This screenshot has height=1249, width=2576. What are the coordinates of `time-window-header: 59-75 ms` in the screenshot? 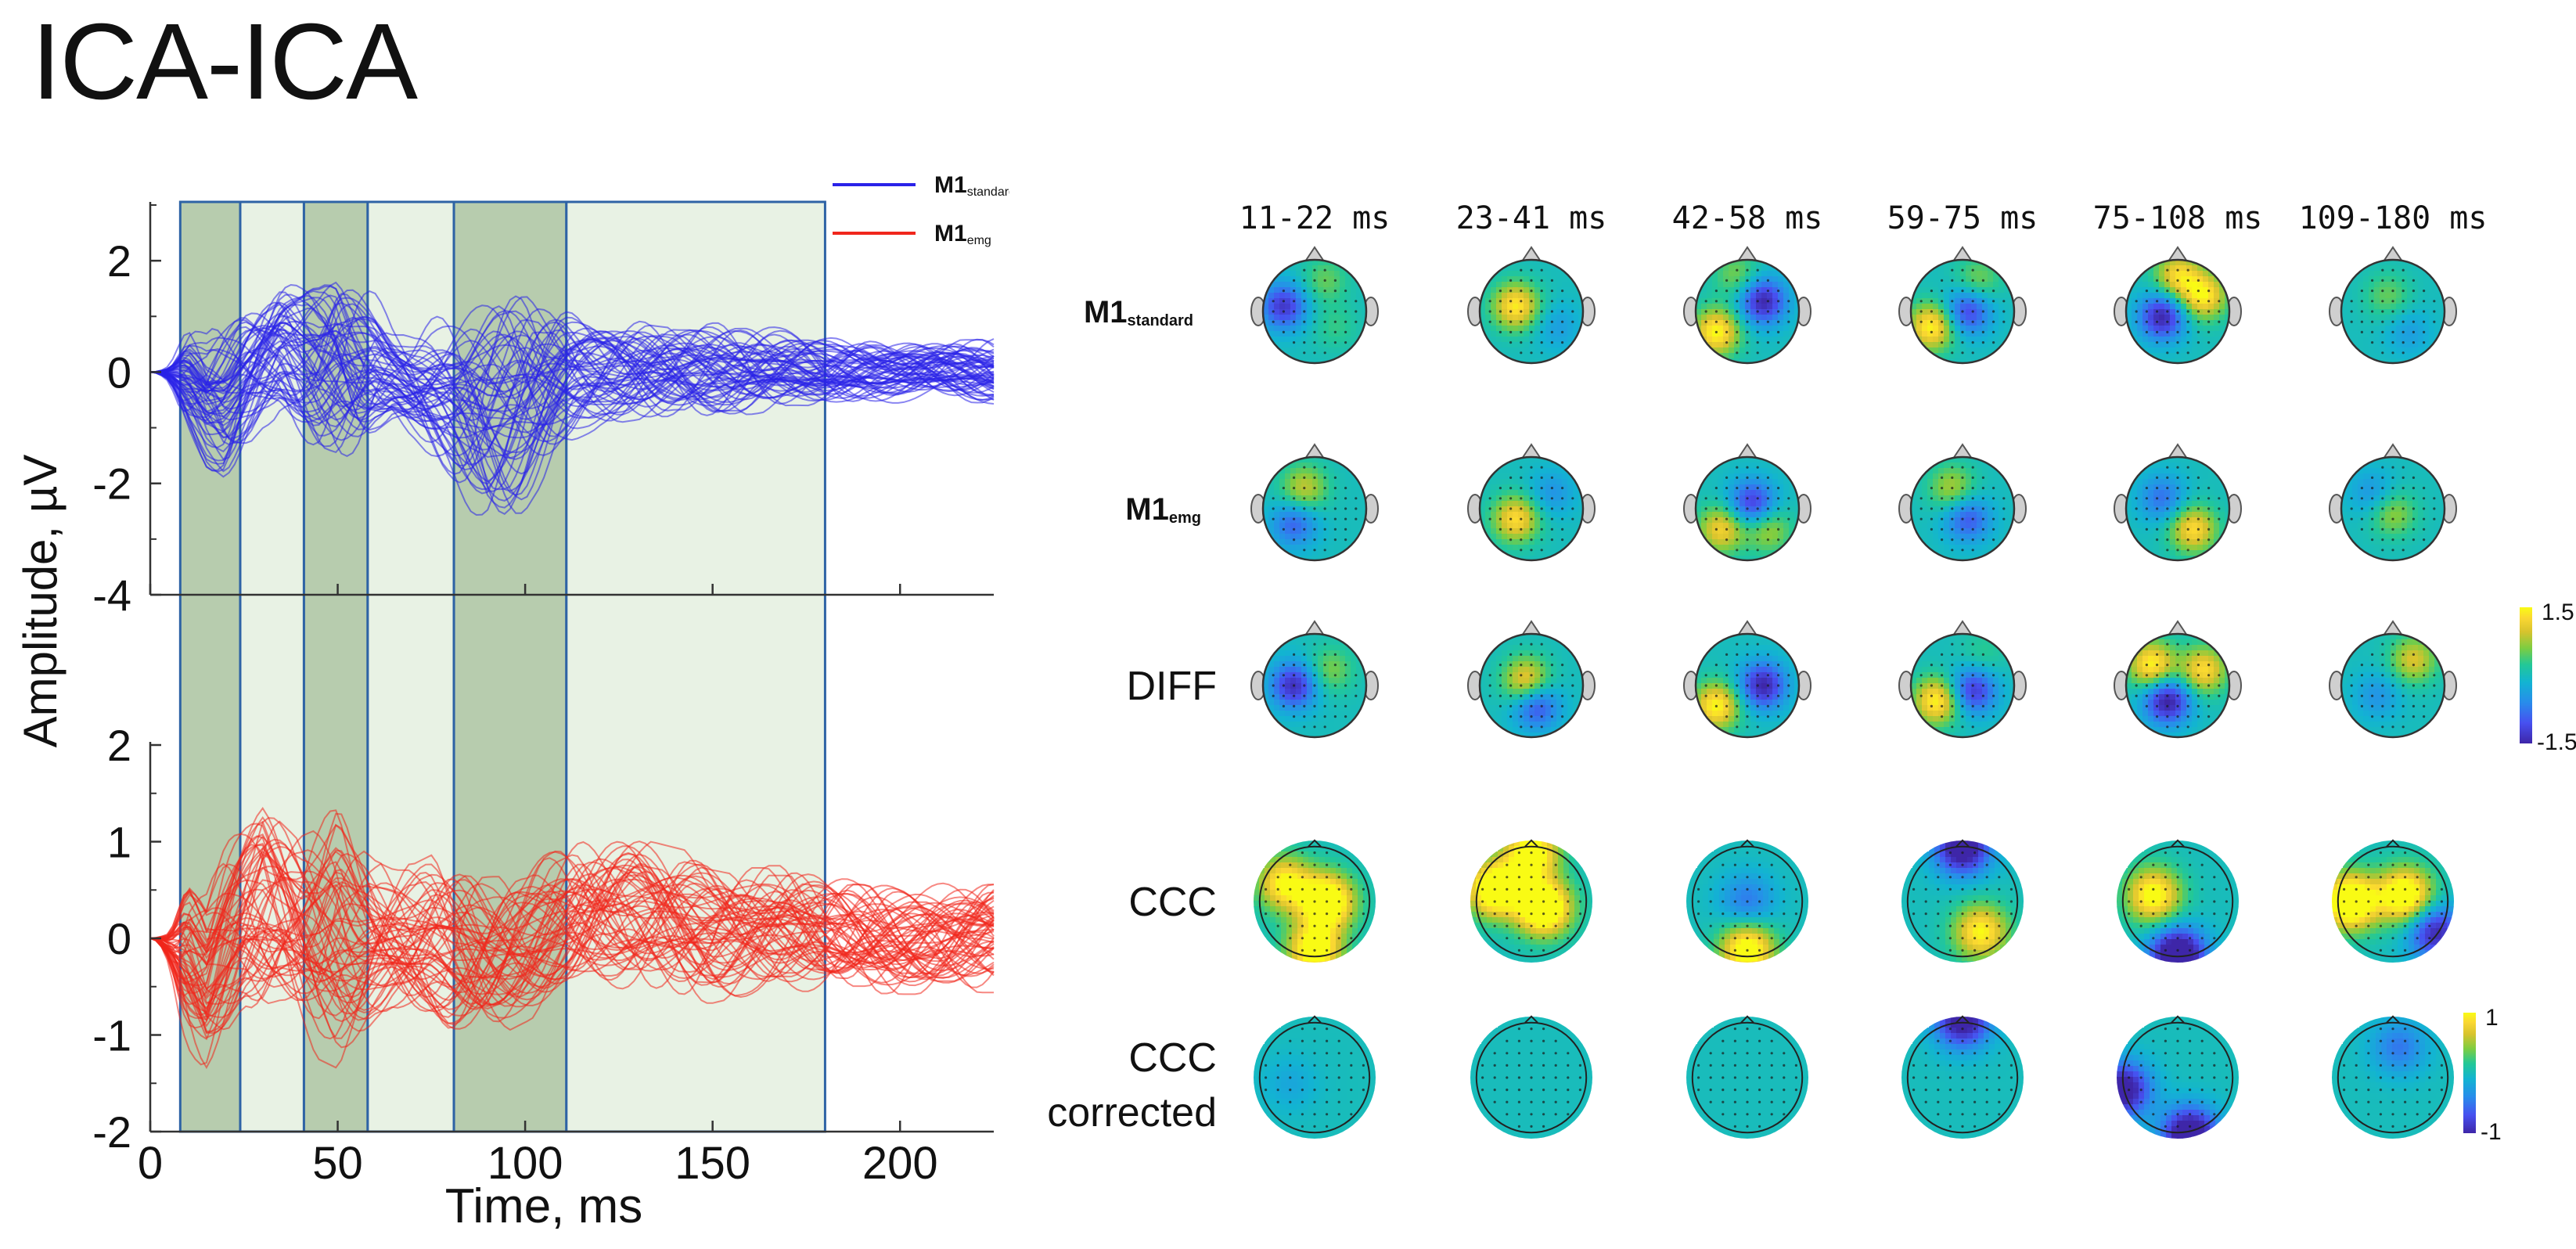 It's located at (1962, 218).